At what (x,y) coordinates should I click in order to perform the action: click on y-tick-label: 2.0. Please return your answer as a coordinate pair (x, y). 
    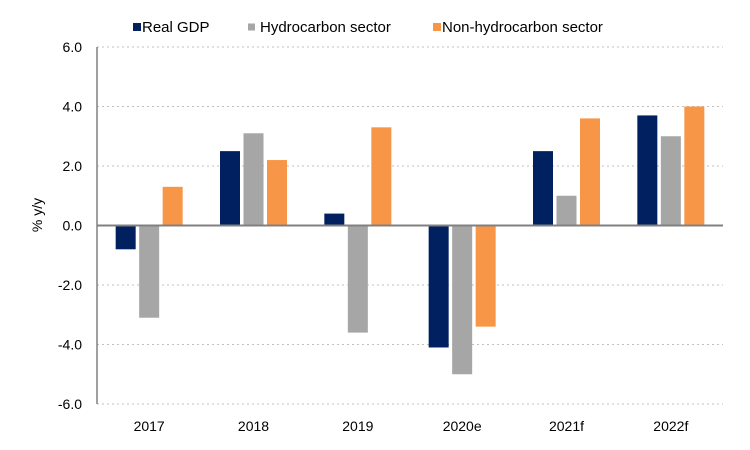
    Looking at the image, I should click on (73, 166).